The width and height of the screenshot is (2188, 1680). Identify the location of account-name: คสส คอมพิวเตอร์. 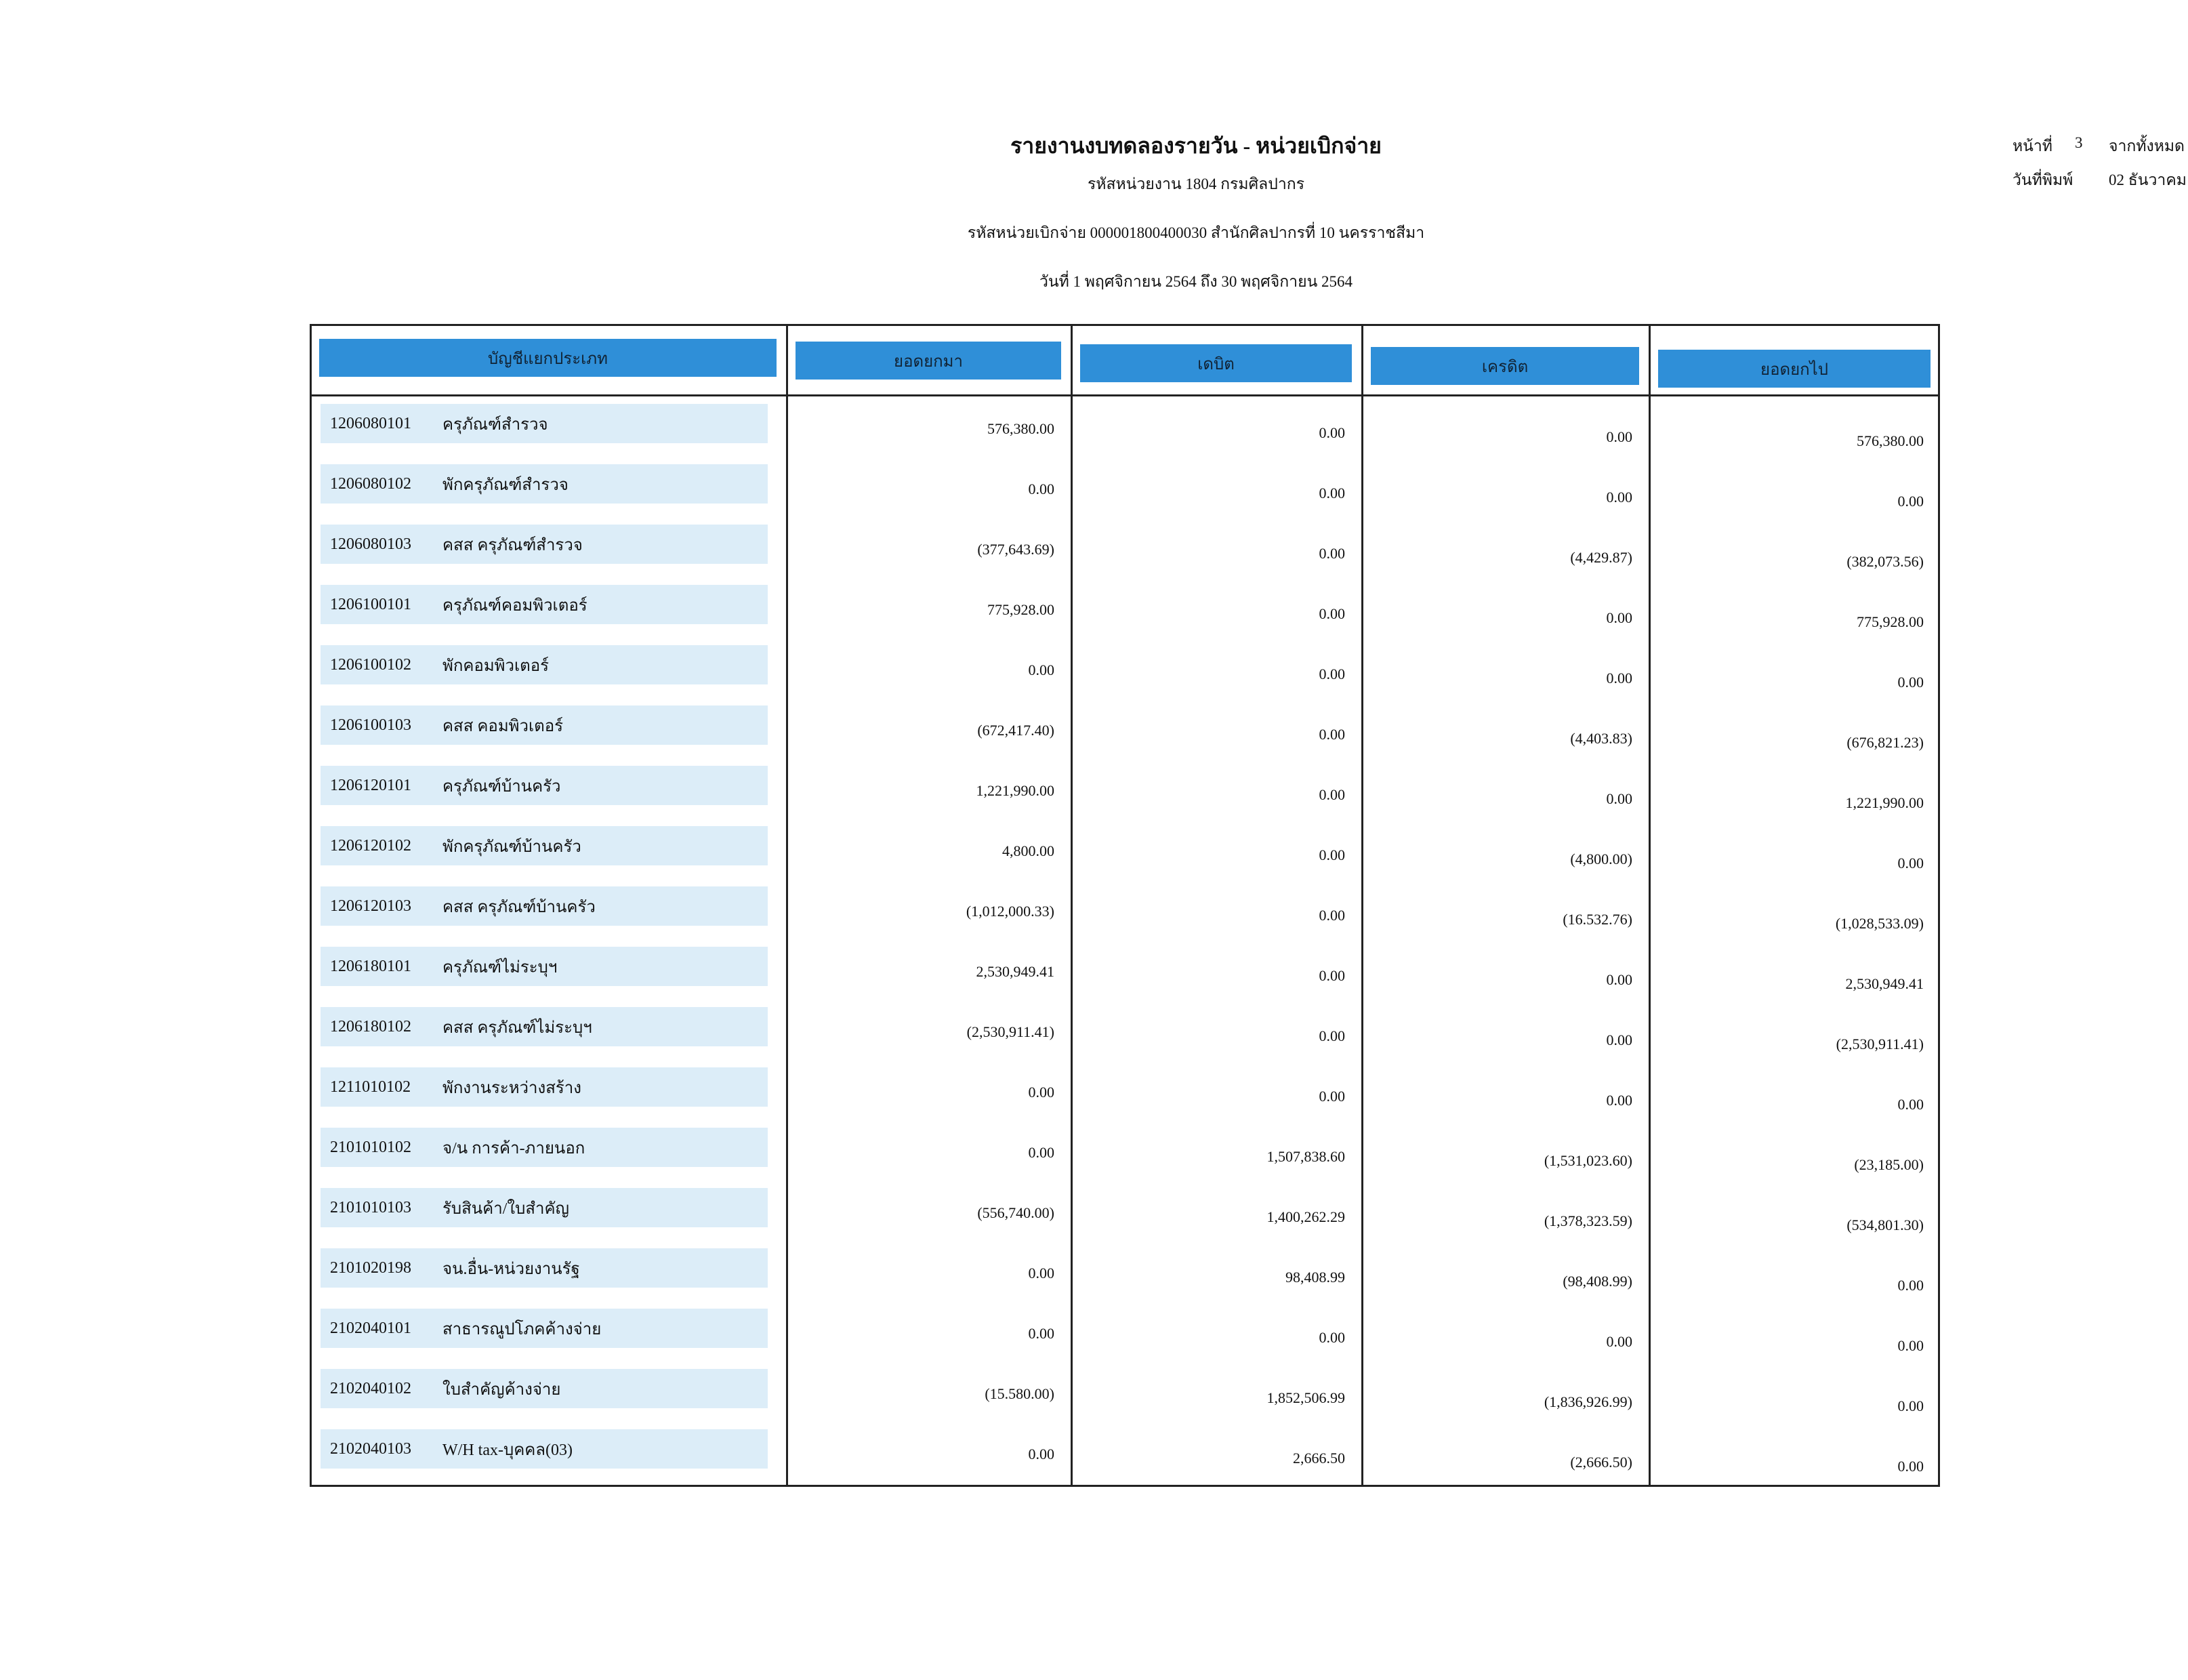
(503, 726).